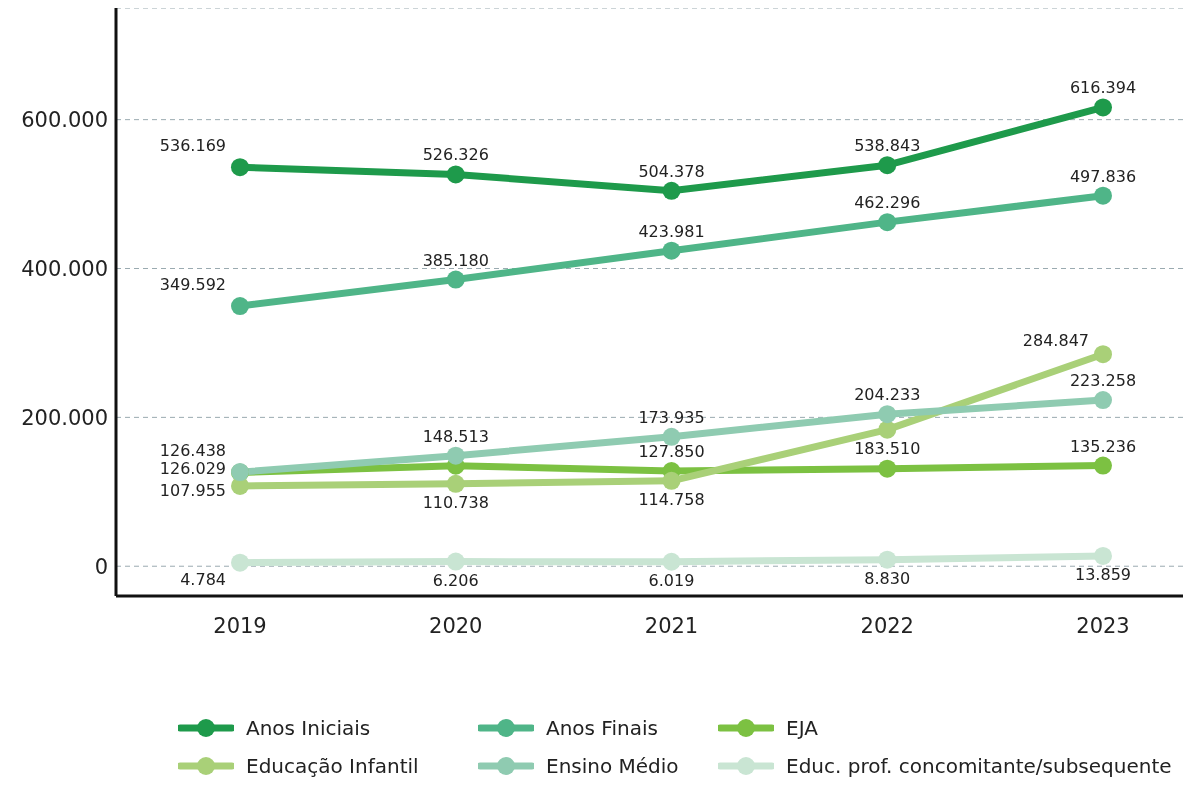 This screenshot has height=805, width=1189. I want to click on y-tick-label: 200.000, so click(64, 417).